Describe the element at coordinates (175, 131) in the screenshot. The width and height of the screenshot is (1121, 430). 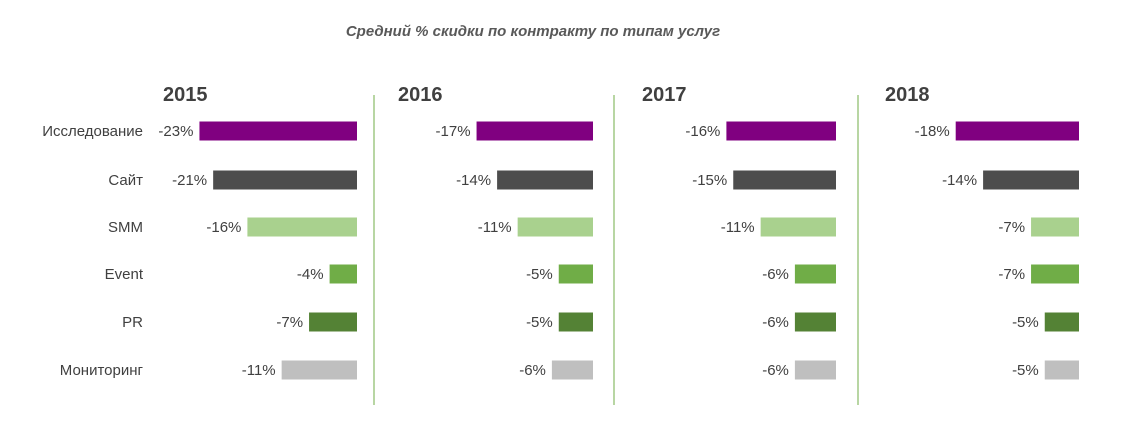
I see `data-label: -23%` at that location.